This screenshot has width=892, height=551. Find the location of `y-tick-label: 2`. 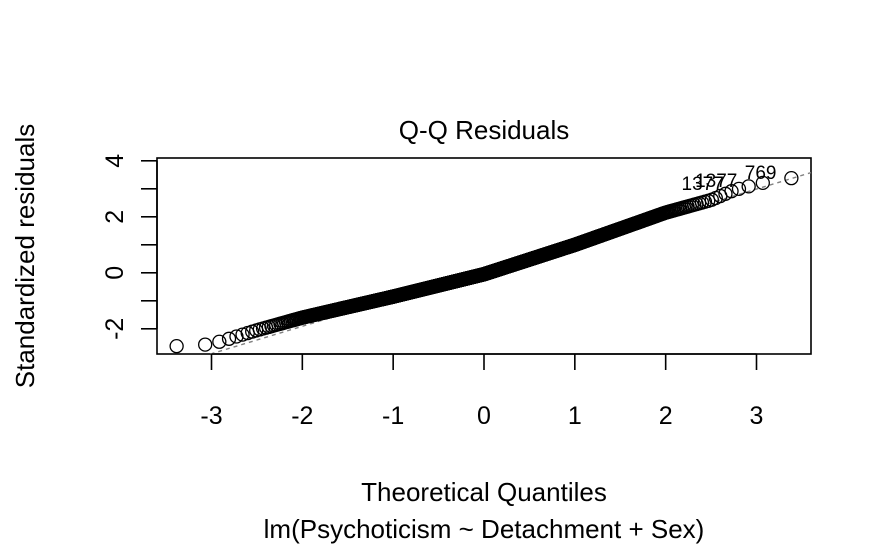

y-tick-label: 2 is located at coordinates (115, 217).